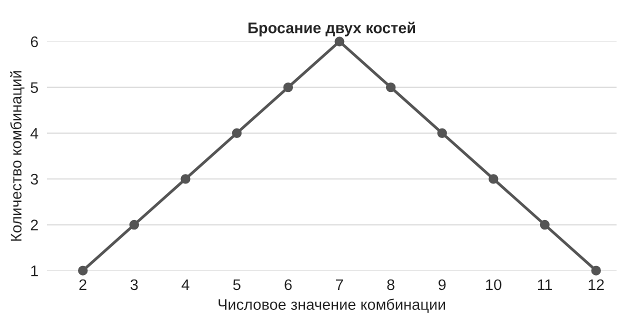  I want to click on y-axis-title: Количество комбинаций, so click(17, 156).